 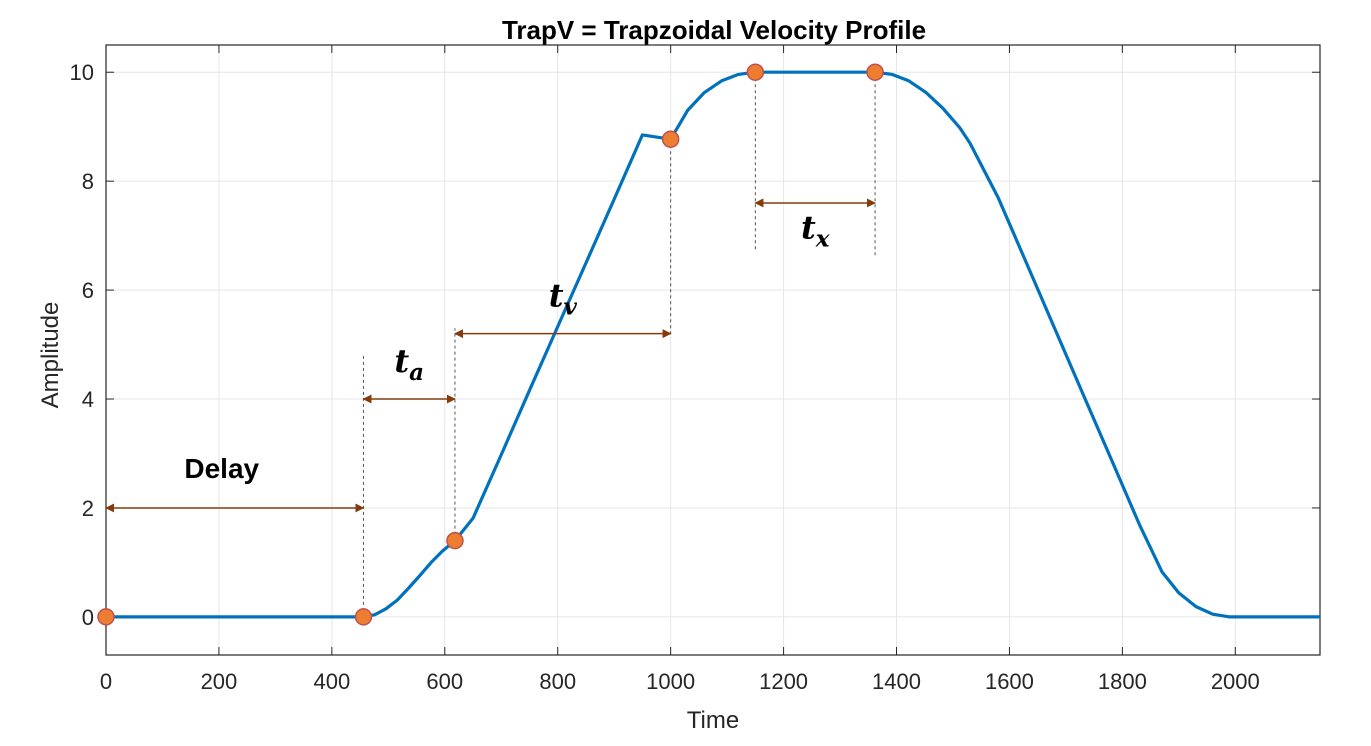 What do you see at coordinates (563, 298) in the screenshot?
I see `annotation-label-tv: tv` at bounding box center [563, 298].